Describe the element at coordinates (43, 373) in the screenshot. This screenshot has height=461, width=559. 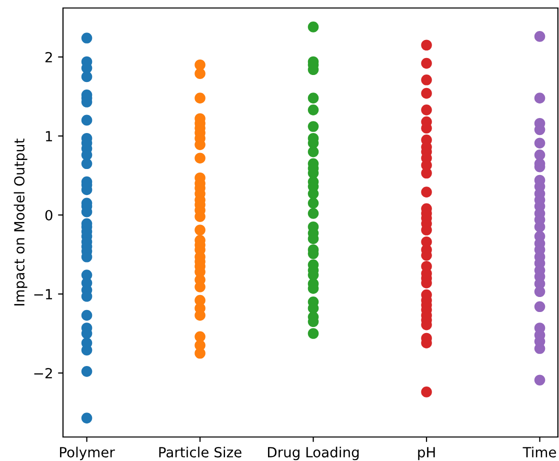
I see `y-tick-label: −2` at that location.